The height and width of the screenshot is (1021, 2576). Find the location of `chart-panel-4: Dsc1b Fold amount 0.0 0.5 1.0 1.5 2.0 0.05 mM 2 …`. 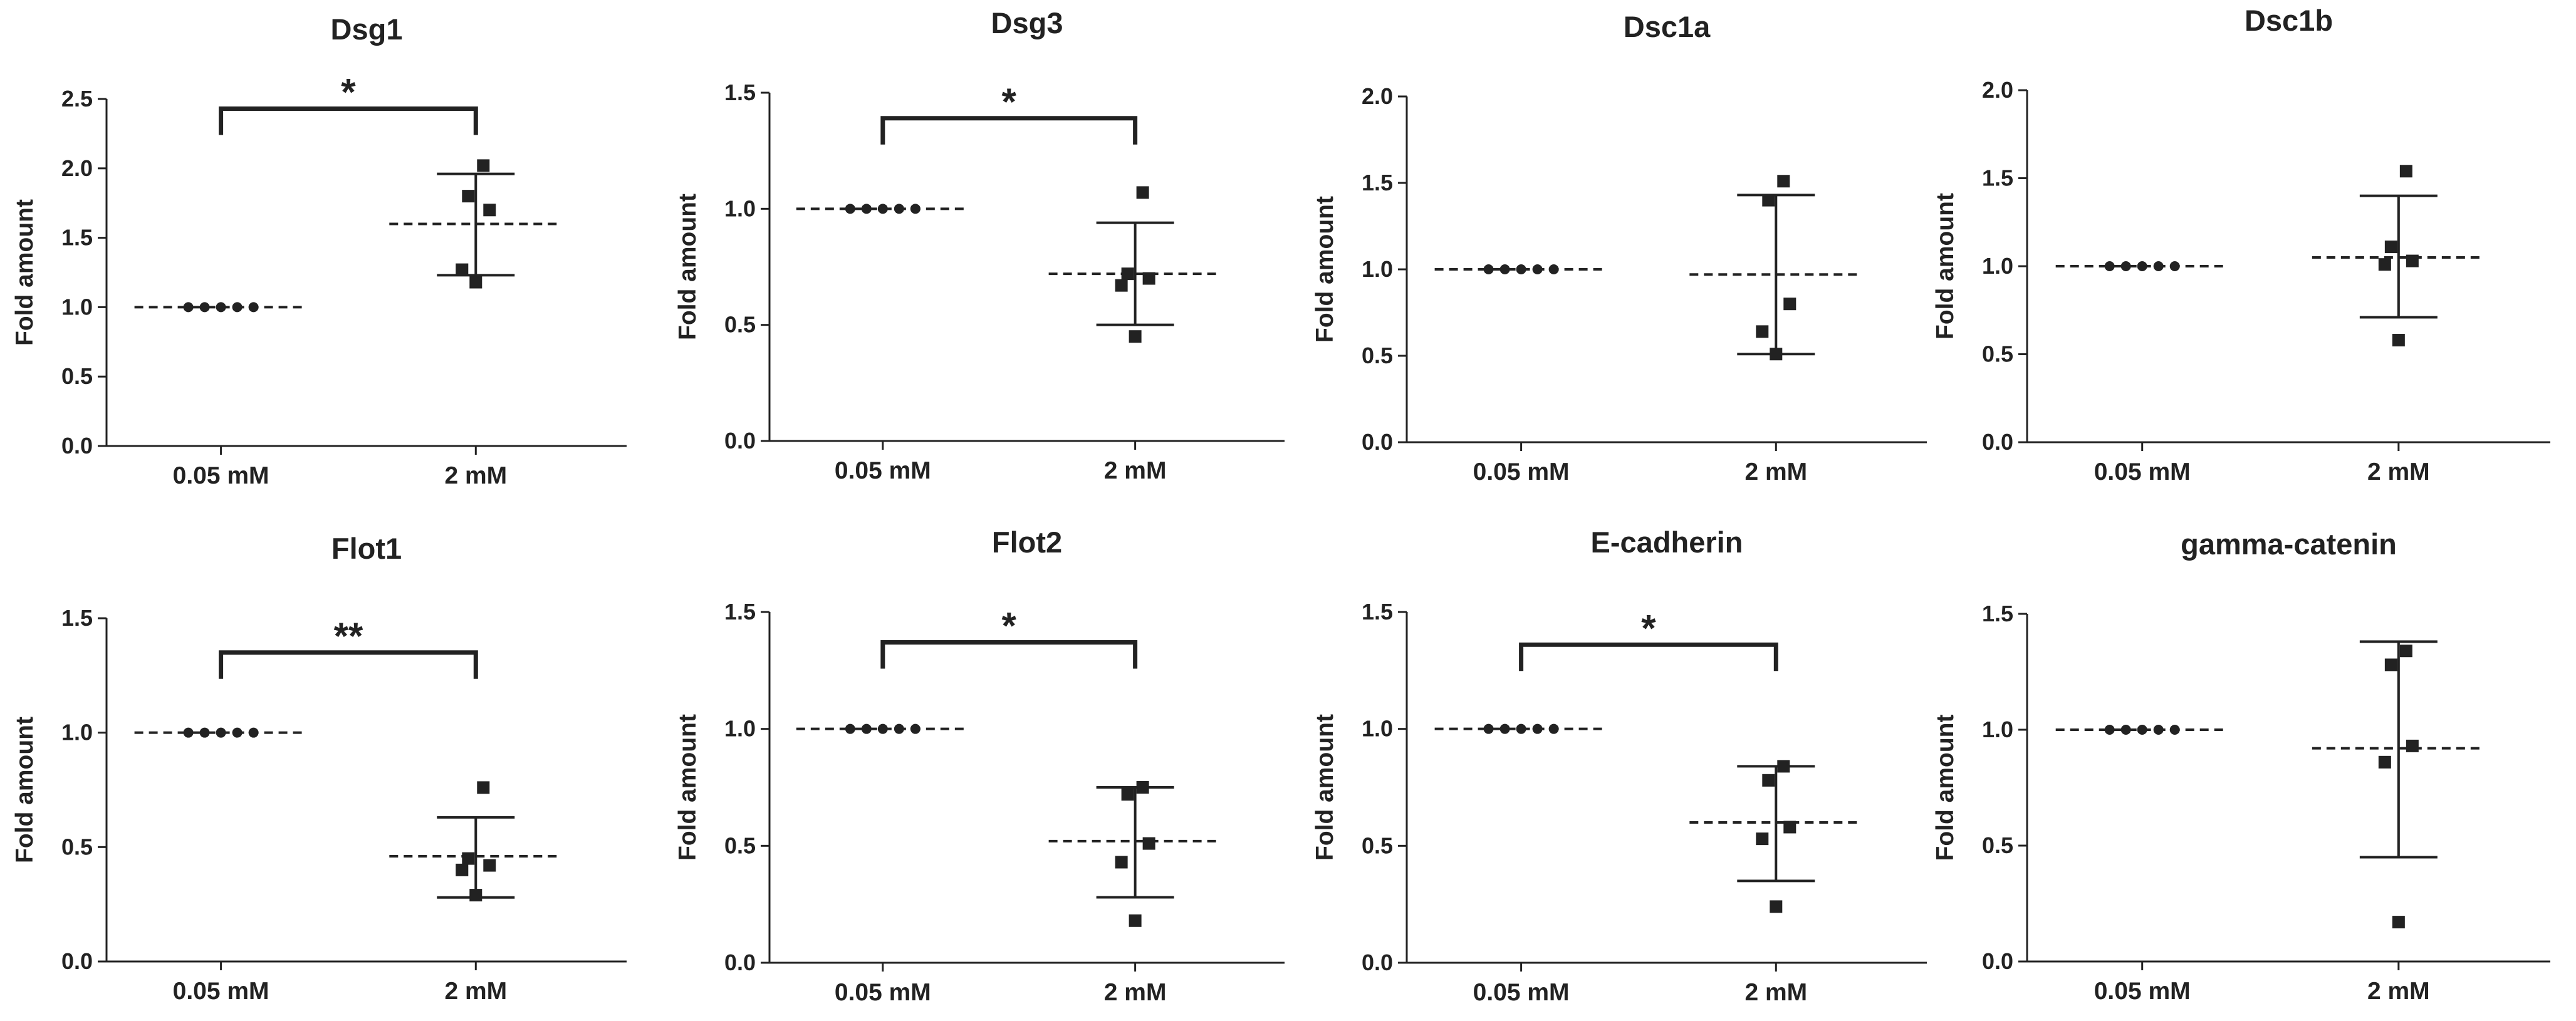

chart-panel-4: Dsc1b Fold amount 0.0 0.5 1.0 1.5 2.0 0.05 mM 2 … is located at coordinates (2241, 245).